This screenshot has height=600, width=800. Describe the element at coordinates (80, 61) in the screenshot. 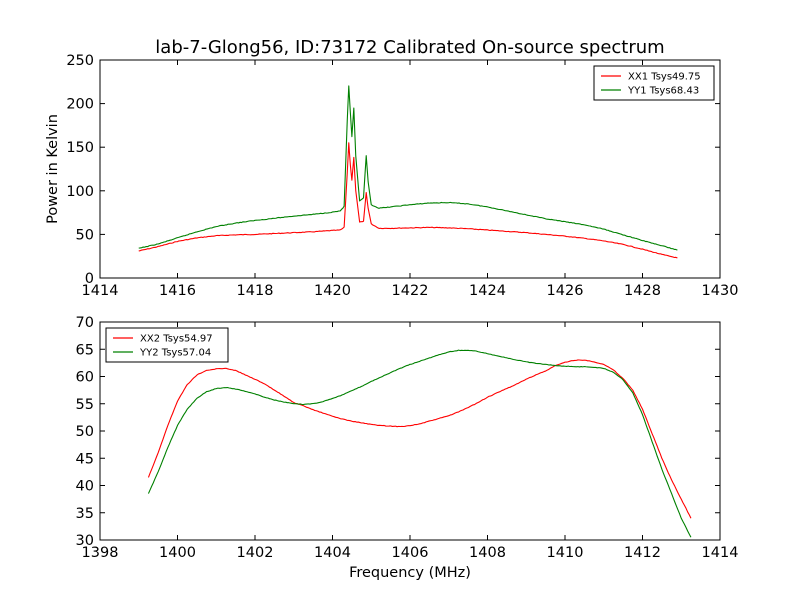

I see `y-tick-label: 250` at that location.